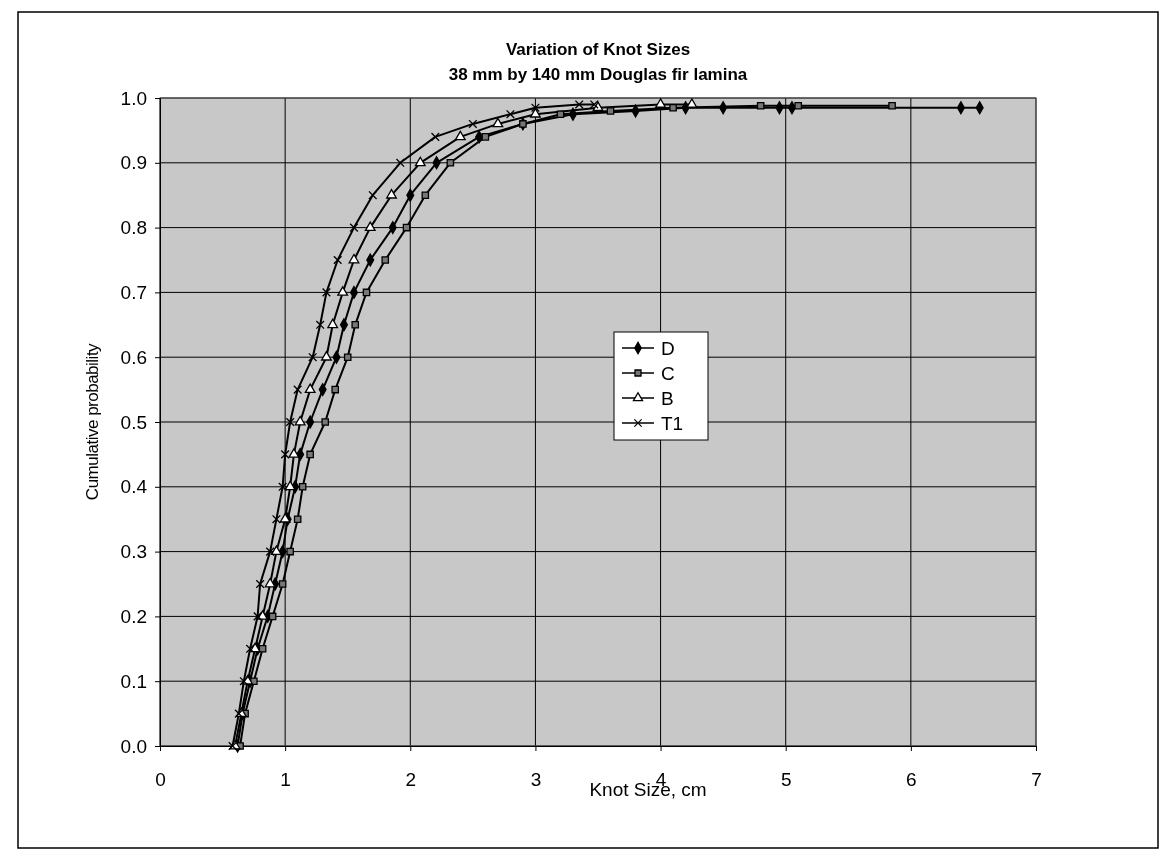  Describe the element at coordinates (911, 780) in the screenshot. I see `x-tick-label: 6` at that location.